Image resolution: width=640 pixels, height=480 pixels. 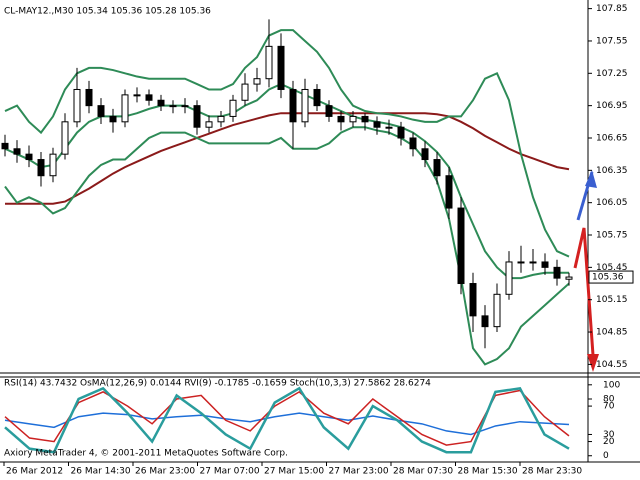 What do you see at coordinates (359, 472) in the screenshot?
I see `x-tick-label: 27 Mar 23:00` at bounding box center [359, 472].